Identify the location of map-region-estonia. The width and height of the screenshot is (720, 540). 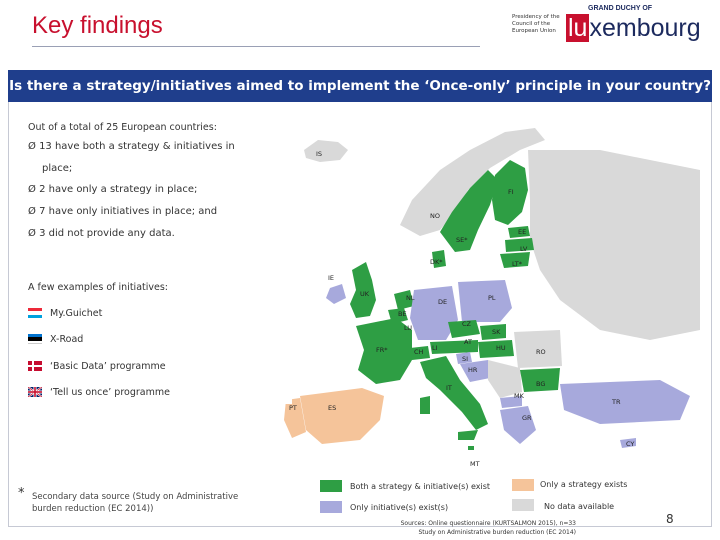
(519, 232).